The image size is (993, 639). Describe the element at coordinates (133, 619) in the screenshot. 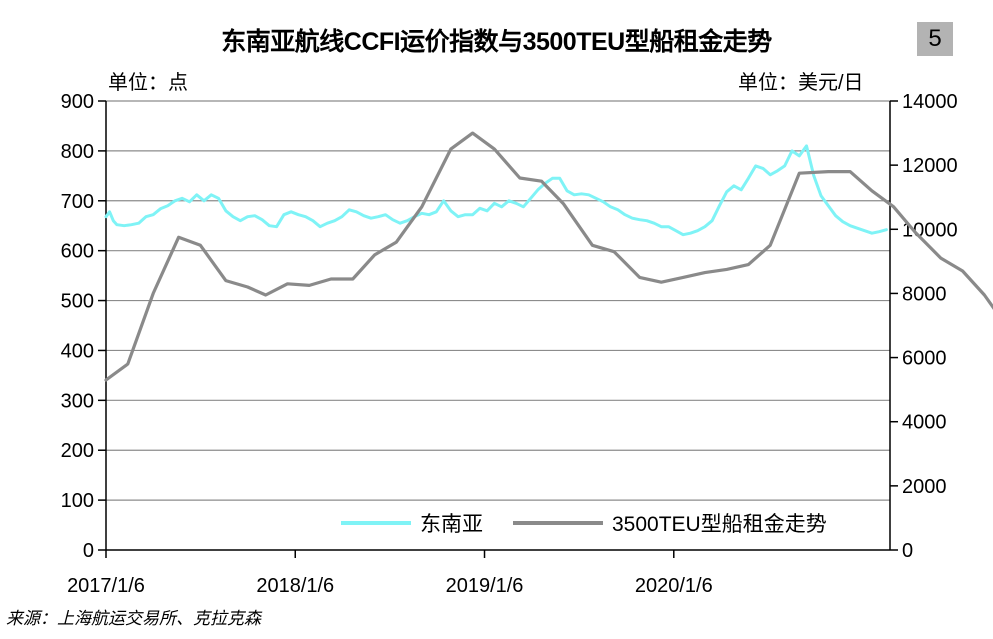

I see `source-note: 来源：上海航运交易所、克拉克森` at that location.